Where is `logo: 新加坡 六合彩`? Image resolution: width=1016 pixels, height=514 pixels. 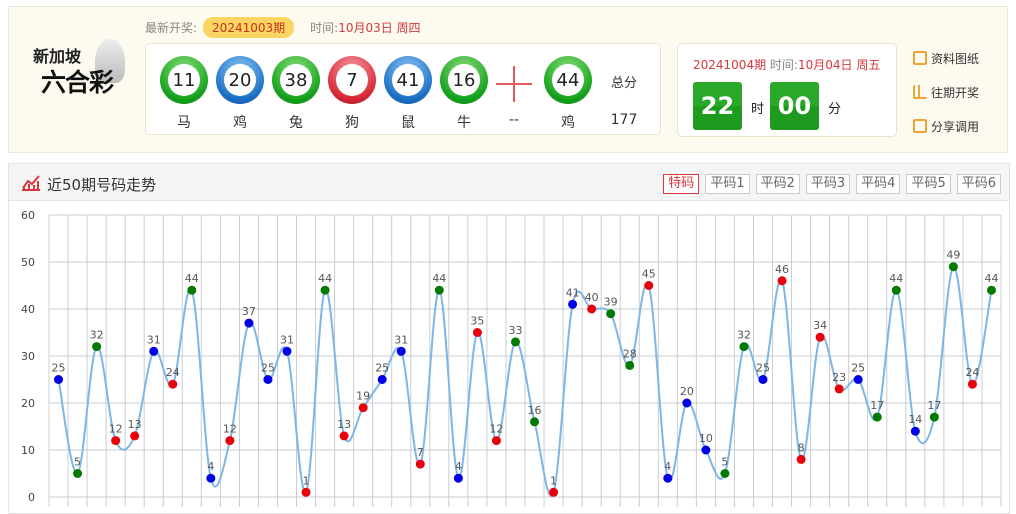
logo: 新加坡 六合彩 is located at coordinates (81, 71).